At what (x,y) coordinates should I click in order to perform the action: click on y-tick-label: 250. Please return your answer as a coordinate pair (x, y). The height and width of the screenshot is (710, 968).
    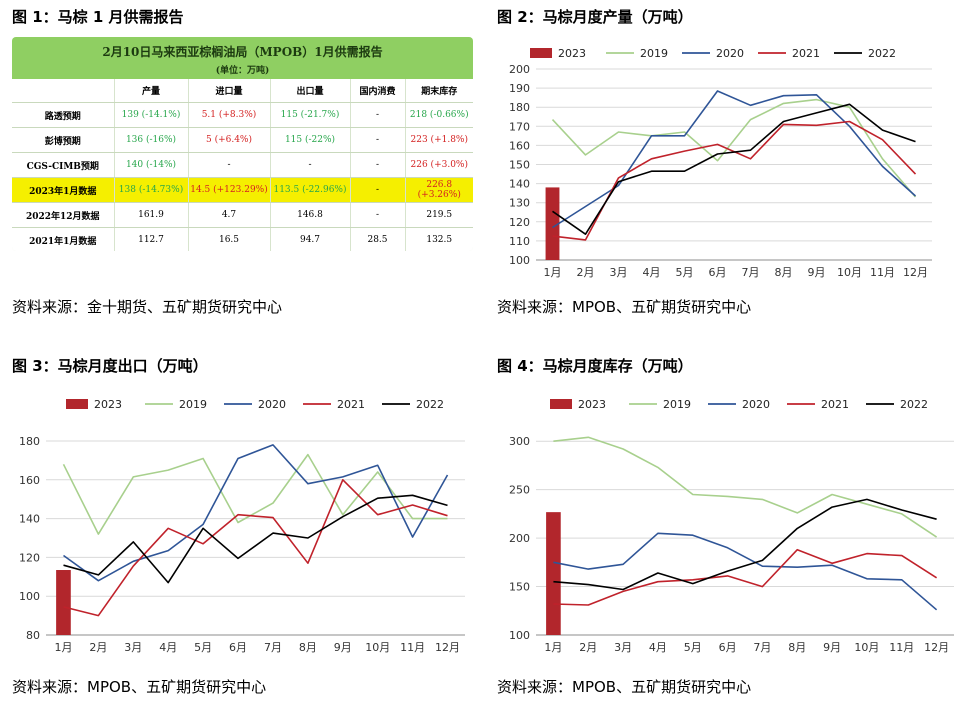
    Looking at the image, I should click on (519, 490).